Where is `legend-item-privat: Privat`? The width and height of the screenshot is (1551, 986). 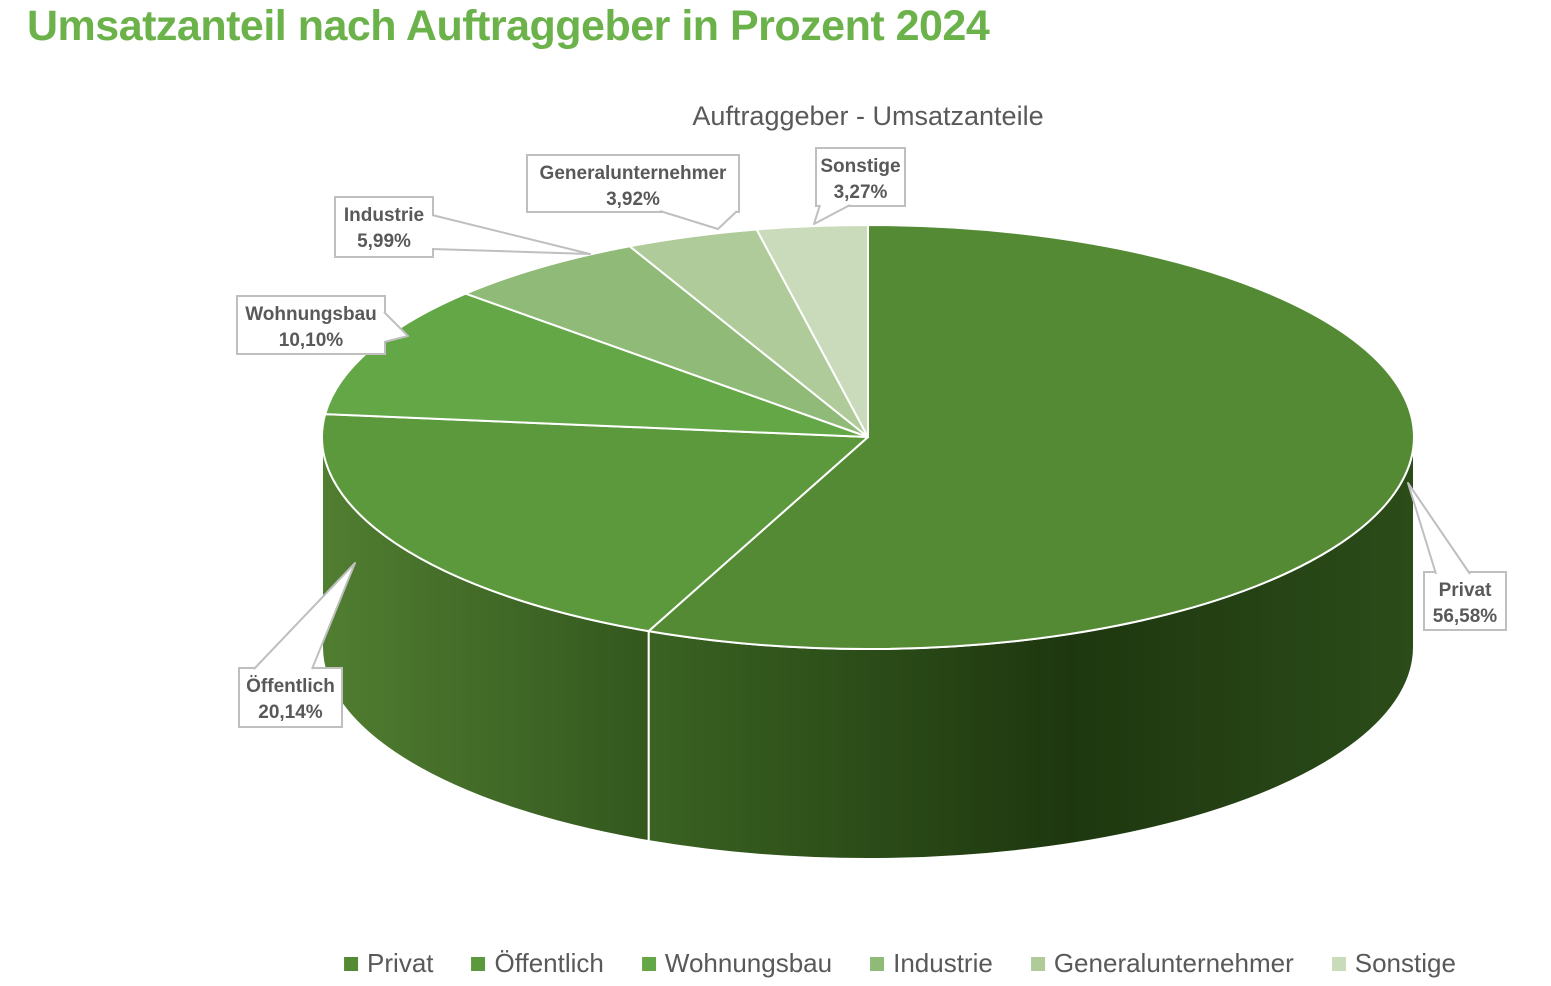 legend-item-privat: Privat is located at coordinates (389, 963).